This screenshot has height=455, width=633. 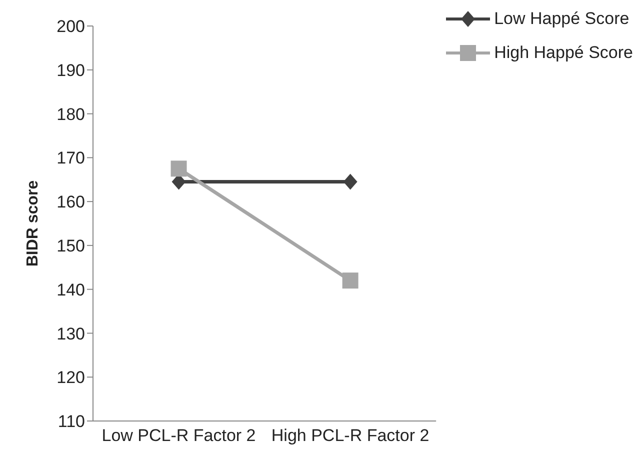 I want to click on y-tick-label: 200, so click(x=70, y=26).